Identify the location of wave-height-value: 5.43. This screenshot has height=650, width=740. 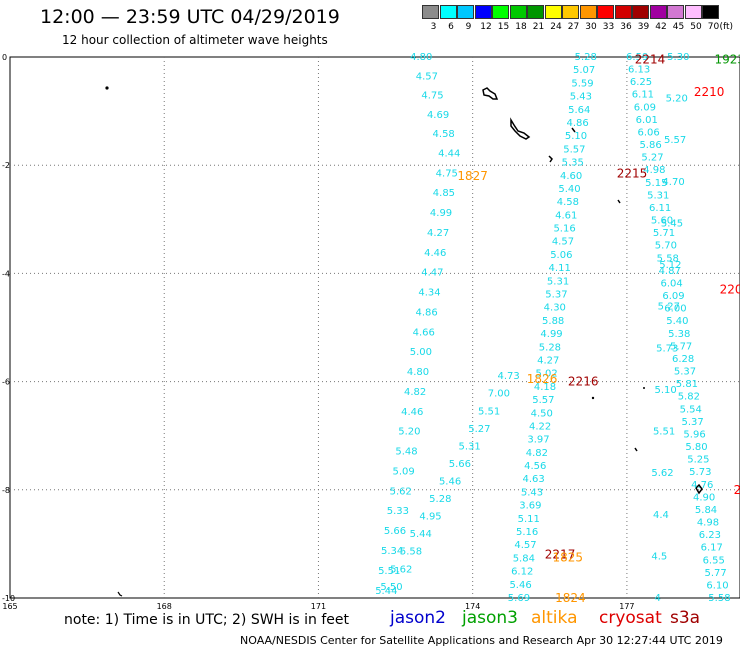
(532, 492).